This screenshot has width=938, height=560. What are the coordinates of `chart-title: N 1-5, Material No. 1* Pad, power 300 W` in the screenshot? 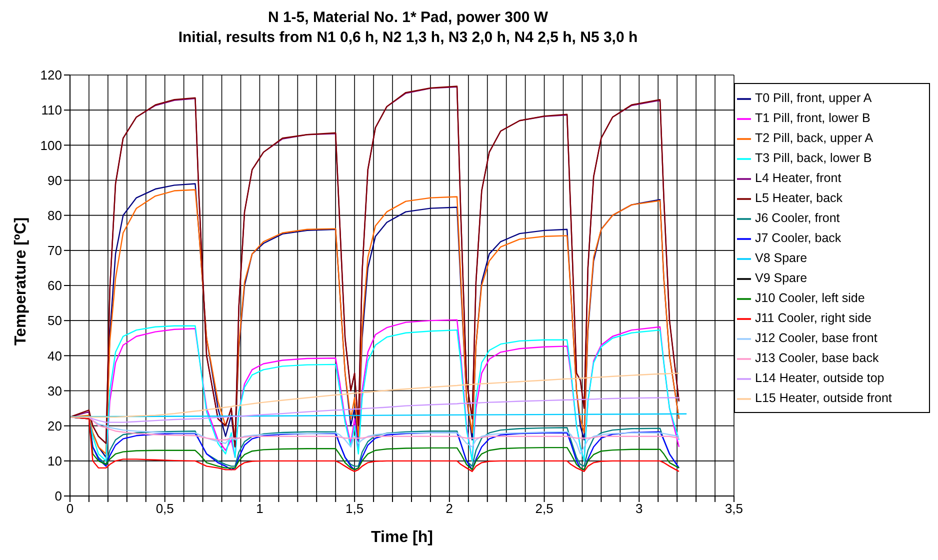 It's located at (408, 18).